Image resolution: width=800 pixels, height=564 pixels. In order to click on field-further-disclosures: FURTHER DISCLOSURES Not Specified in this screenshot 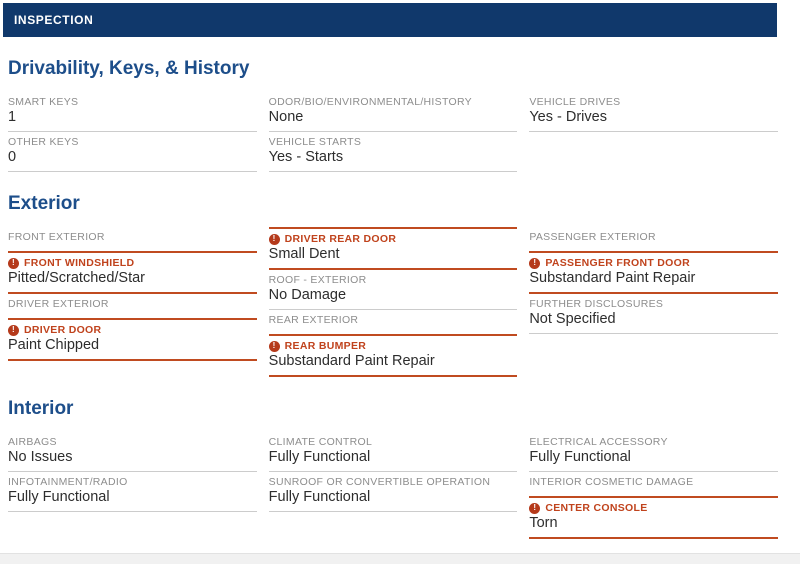, I will do `click(653, 314)`.